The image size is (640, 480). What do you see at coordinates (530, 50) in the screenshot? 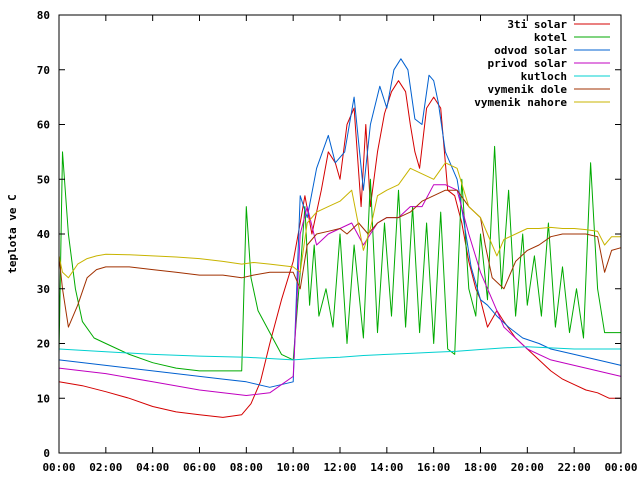
I see `legend-label-odvod-solar: odvod solar` at bounding box center [530, 50].